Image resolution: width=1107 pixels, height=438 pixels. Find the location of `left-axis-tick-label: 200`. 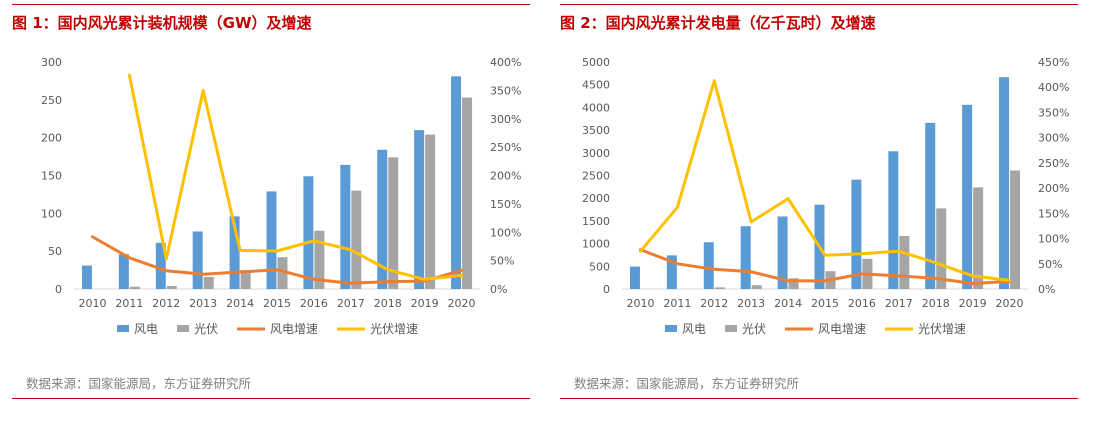

left-axis-tick-label: 200 is located at coordinates (51, 138).